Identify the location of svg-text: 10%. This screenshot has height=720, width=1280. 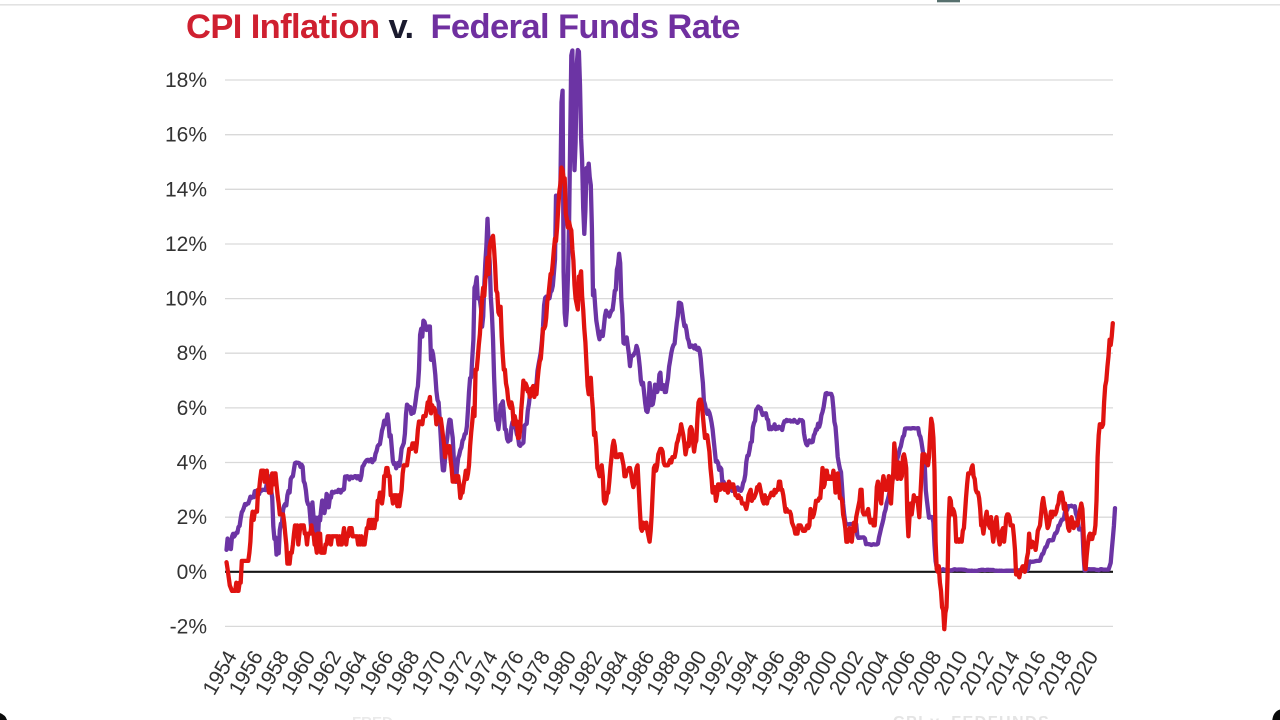
(186, 299).